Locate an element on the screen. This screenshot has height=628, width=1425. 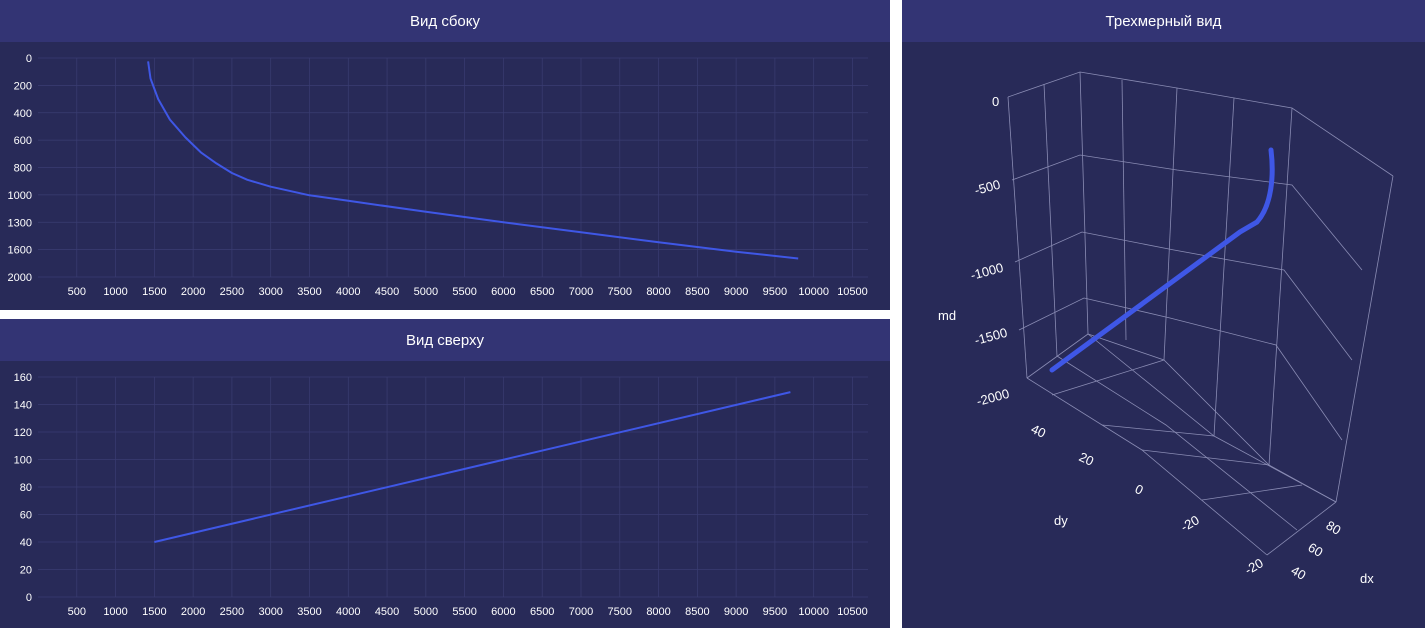
top-view-title: Вид сверху is located at coordinates (445, 340).